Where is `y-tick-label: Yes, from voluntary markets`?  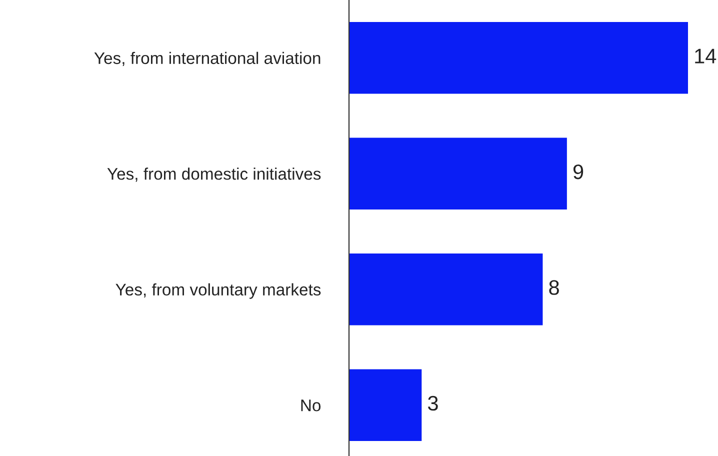 y-tick-label: Yes, from voluntary markets is located at coordinates (218, 291).